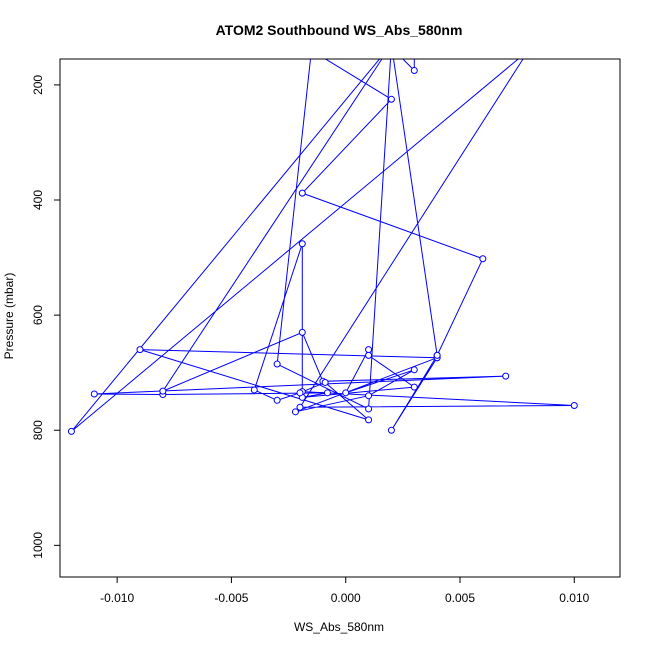 This screenshot has width=650, height=650. What do you see at coordinates (117, 598) in the screenshot?
I see `x-tick-label: -0.010` at bounding box center [117, 598].